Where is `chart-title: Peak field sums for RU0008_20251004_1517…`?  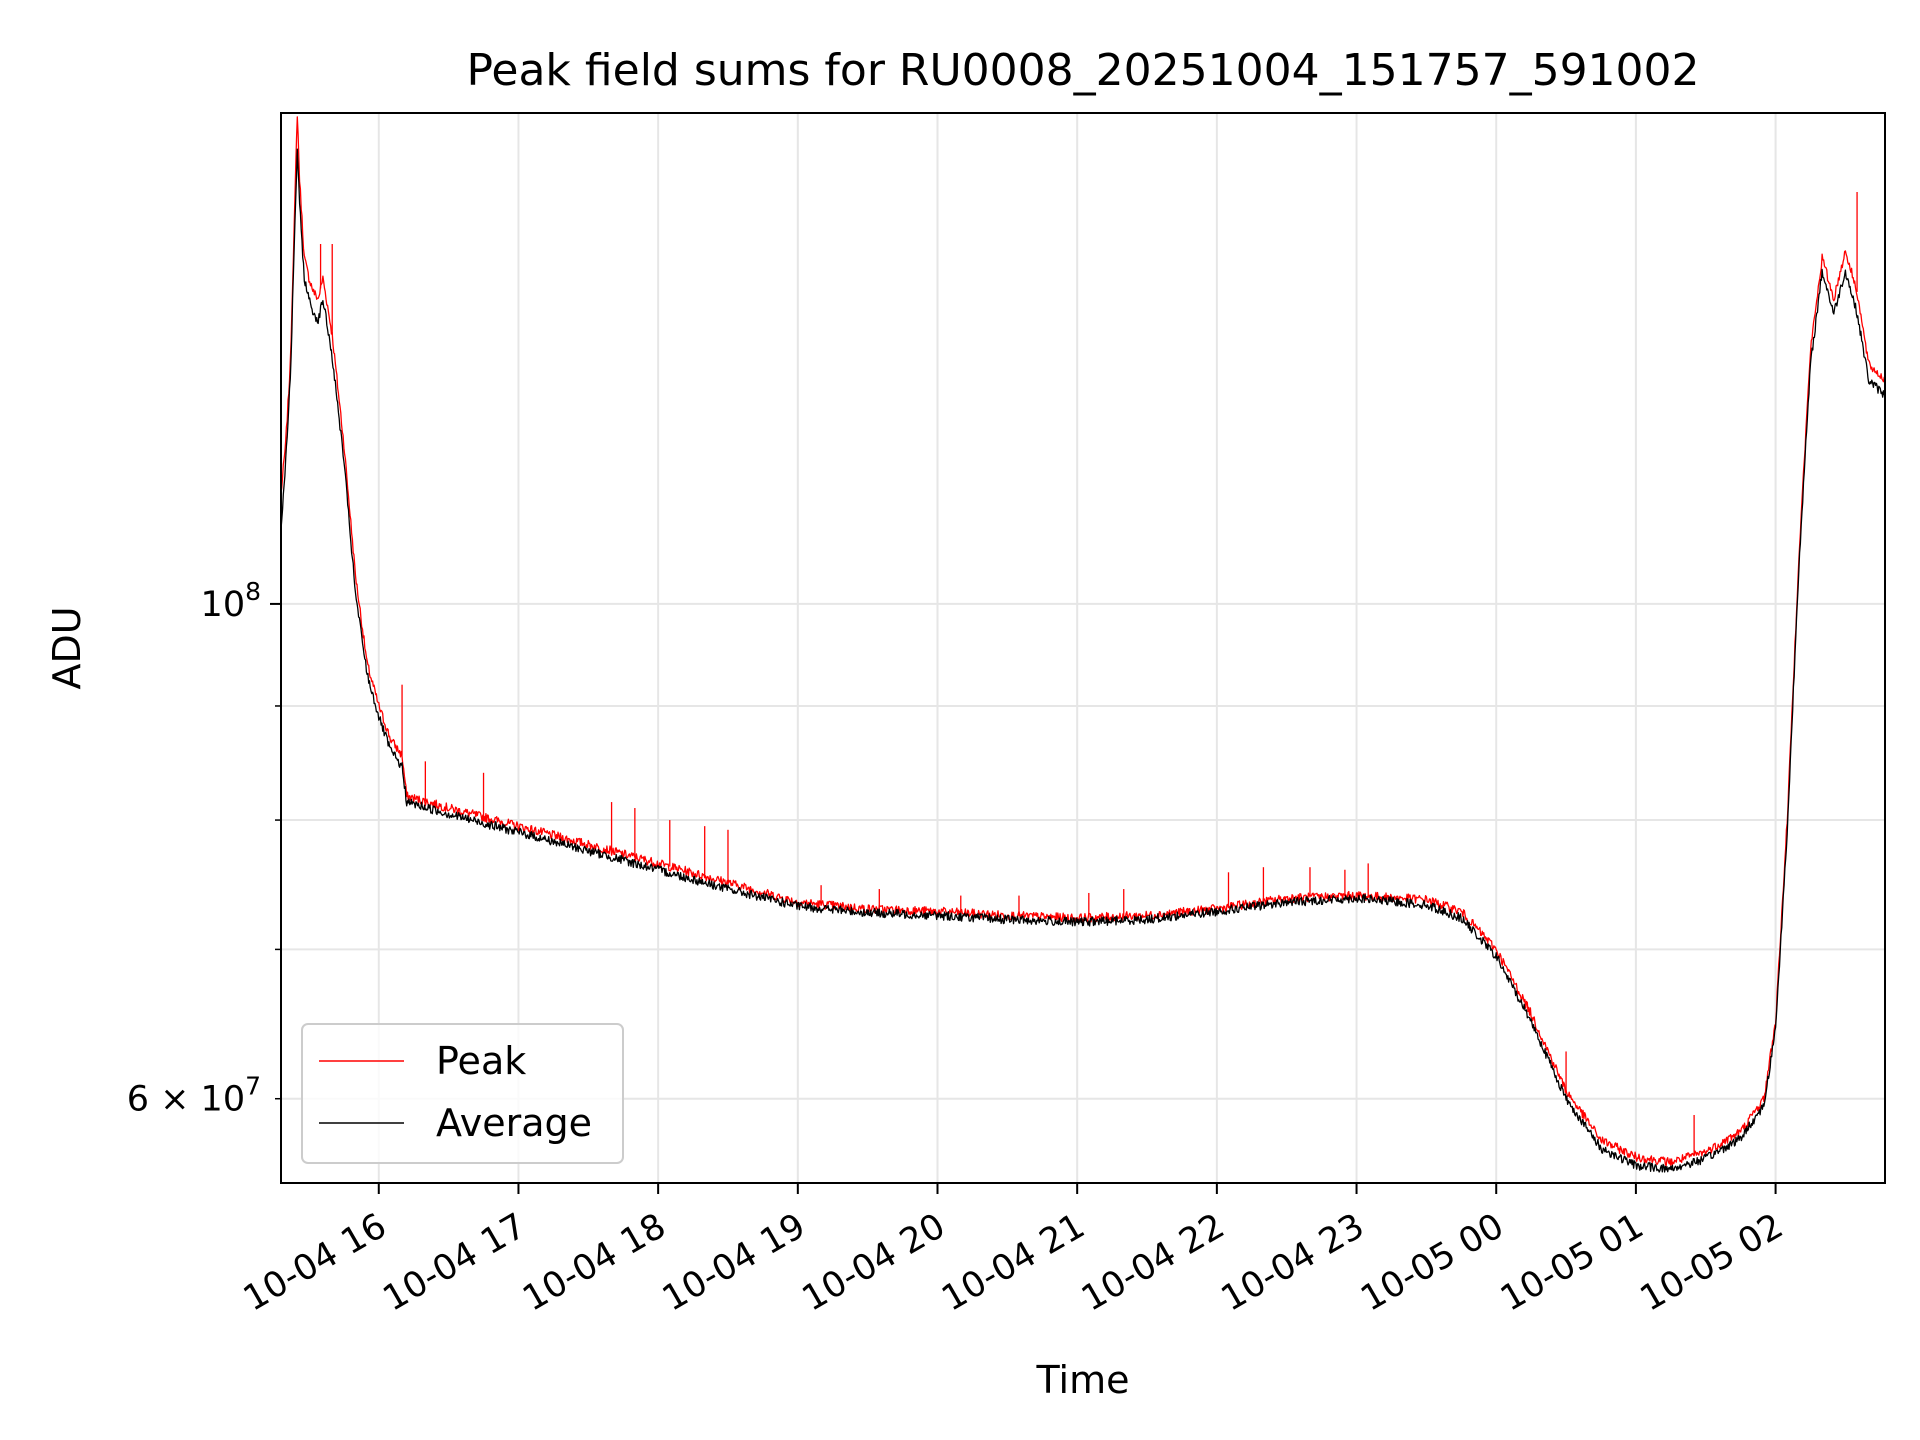 chart-title: Peak field sums for RU0008_20251004_1517… is located at coordinates (1082, 70).